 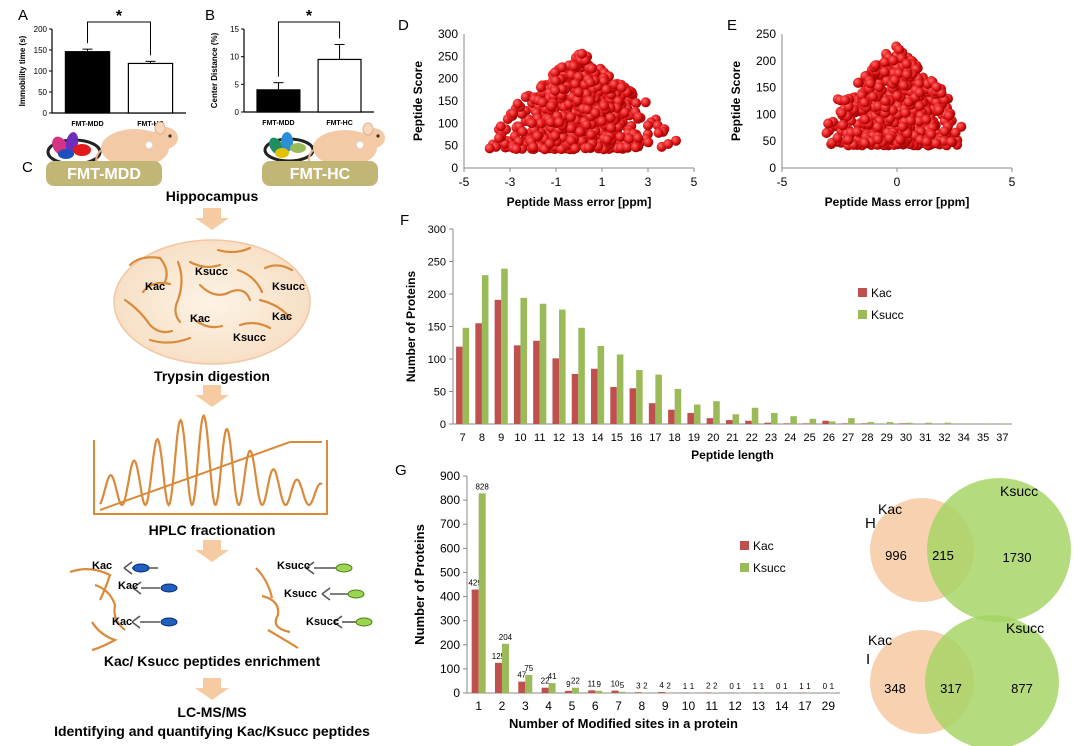 I want to click on legend-swatch-kac, so click(x=744, y=545).